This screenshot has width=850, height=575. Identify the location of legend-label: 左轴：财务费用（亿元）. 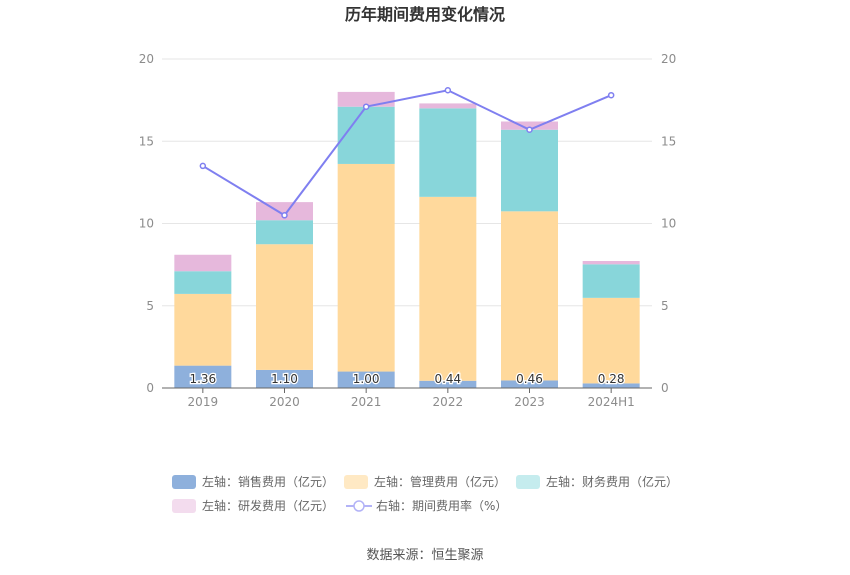
(612, 481).